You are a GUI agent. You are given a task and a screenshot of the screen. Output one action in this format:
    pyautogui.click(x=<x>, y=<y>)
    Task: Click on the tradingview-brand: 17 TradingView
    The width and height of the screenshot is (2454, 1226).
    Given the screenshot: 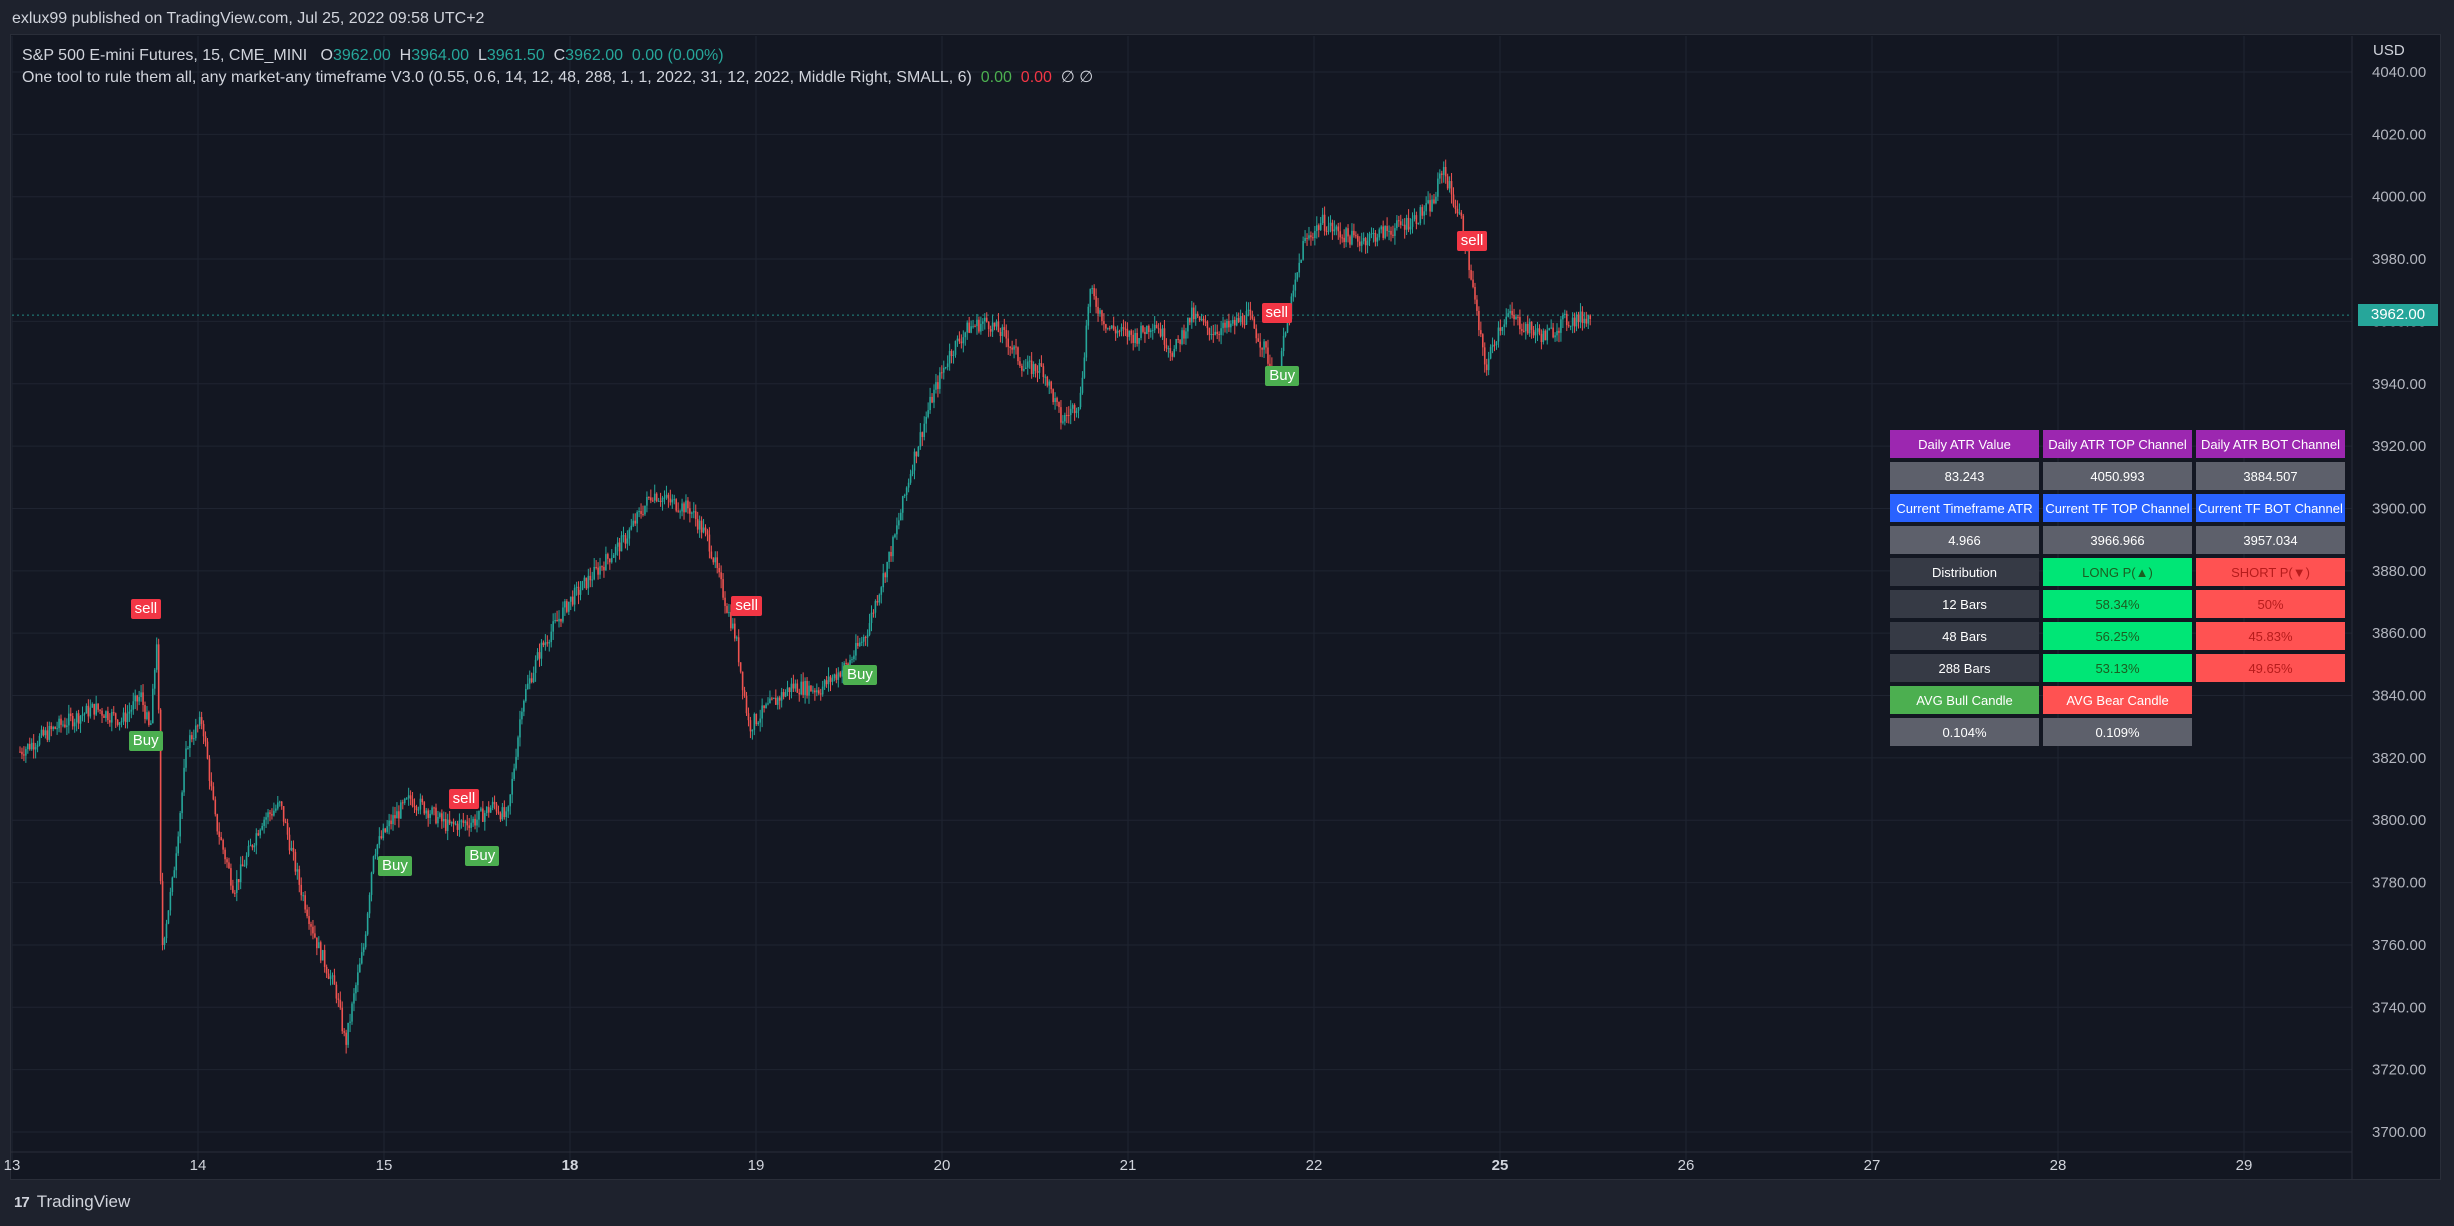 What is the action you would take?
    pyautogui.click(x=72, y=1202)
    